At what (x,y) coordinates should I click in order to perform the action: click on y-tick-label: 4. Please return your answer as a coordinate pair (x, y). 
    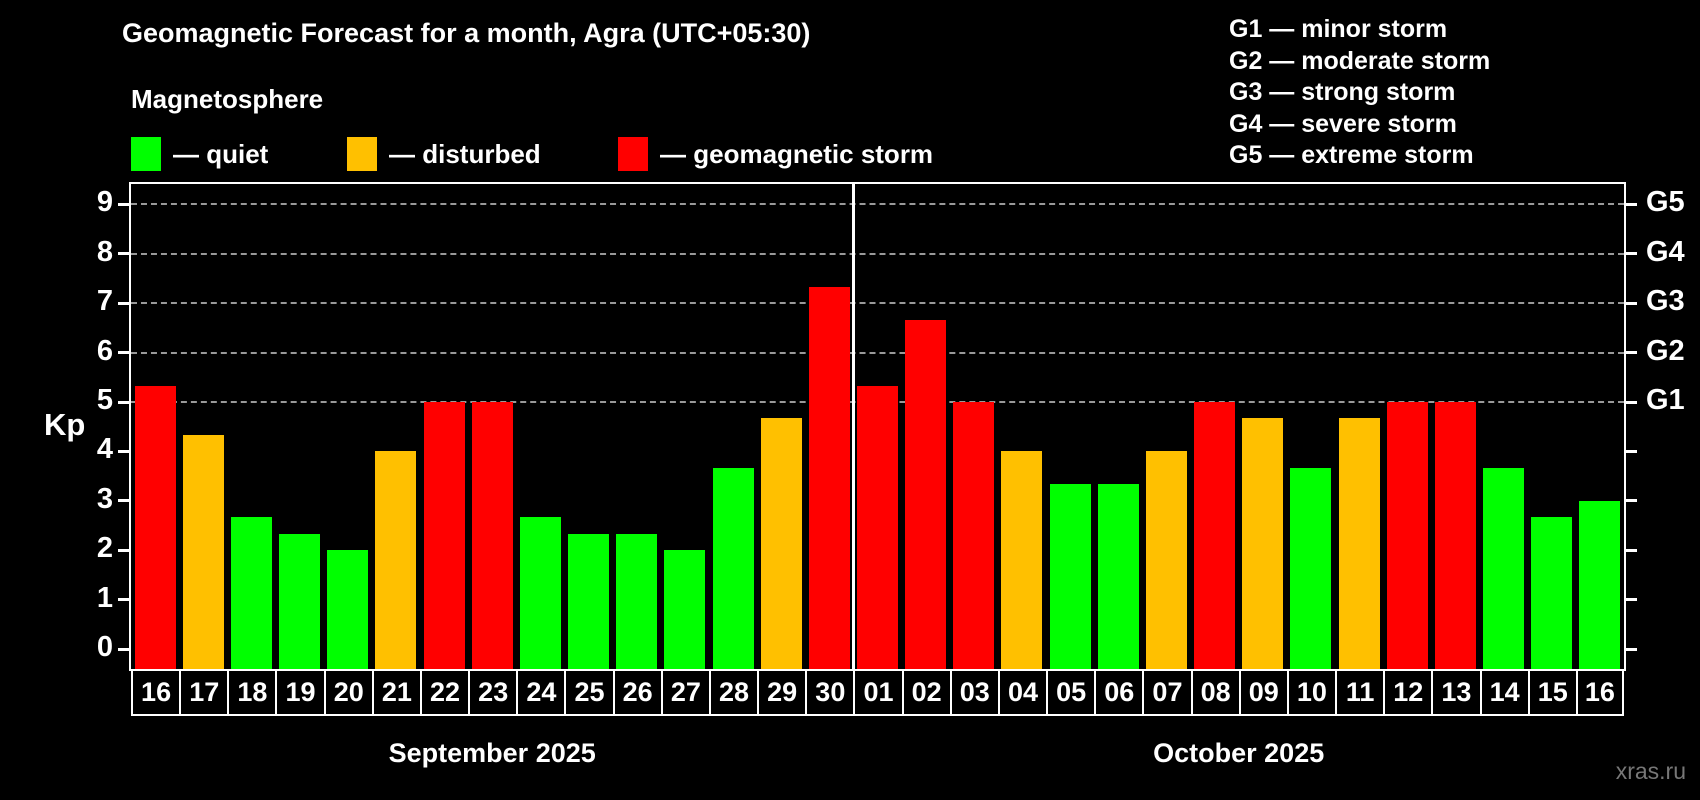
    Looking at the image, I should click on (104, 449).